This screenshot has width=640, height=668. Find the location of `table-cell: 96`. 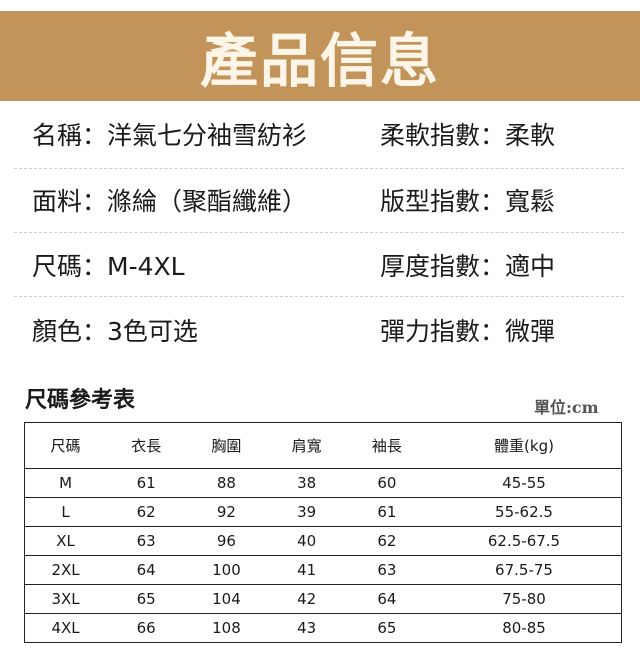

table-cell: 96 is located at coordinates (226, 541).